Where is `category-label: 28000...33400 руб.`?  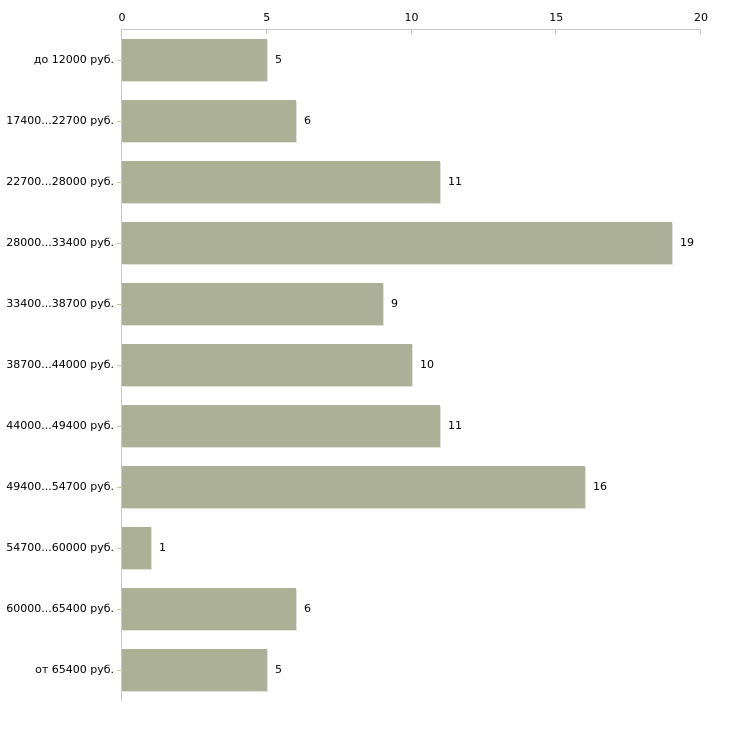
category-label: 28000...33400 руб. is located at coordinates (60, 242).